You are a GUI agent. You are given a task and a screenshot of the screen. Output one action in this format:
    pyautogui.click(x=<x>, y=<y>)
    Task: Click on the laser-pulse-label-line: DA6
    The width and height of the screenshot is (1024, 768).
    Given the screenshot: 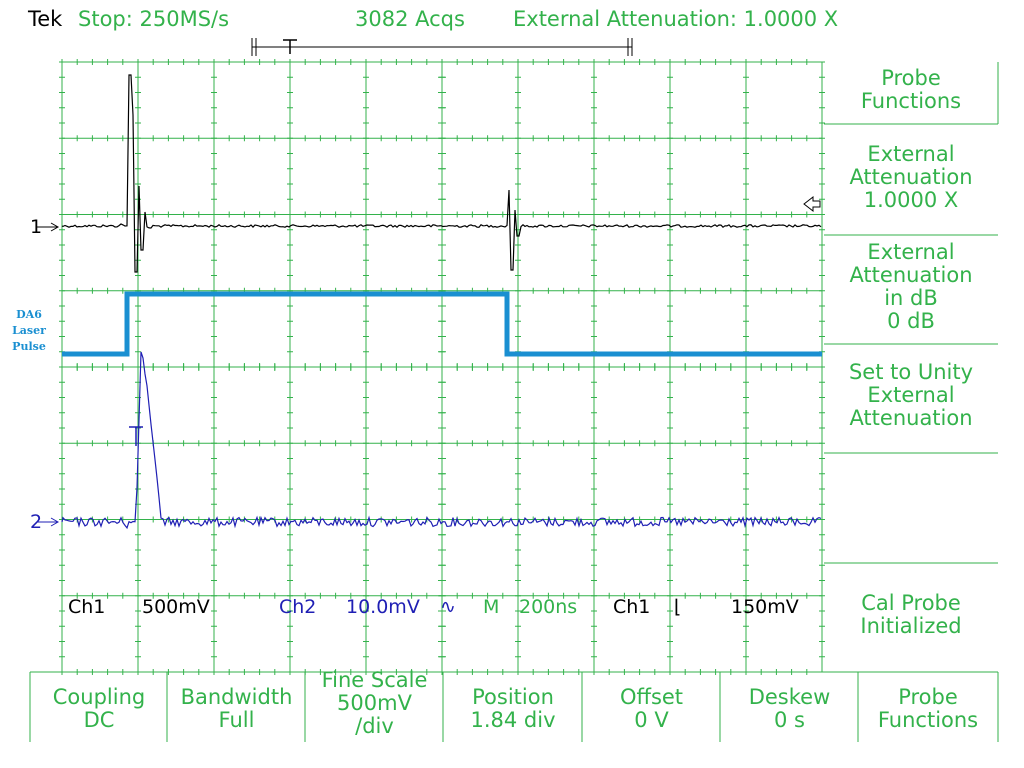 What is the action you would take?
    pyautogui.click(x=29, y=314)
    